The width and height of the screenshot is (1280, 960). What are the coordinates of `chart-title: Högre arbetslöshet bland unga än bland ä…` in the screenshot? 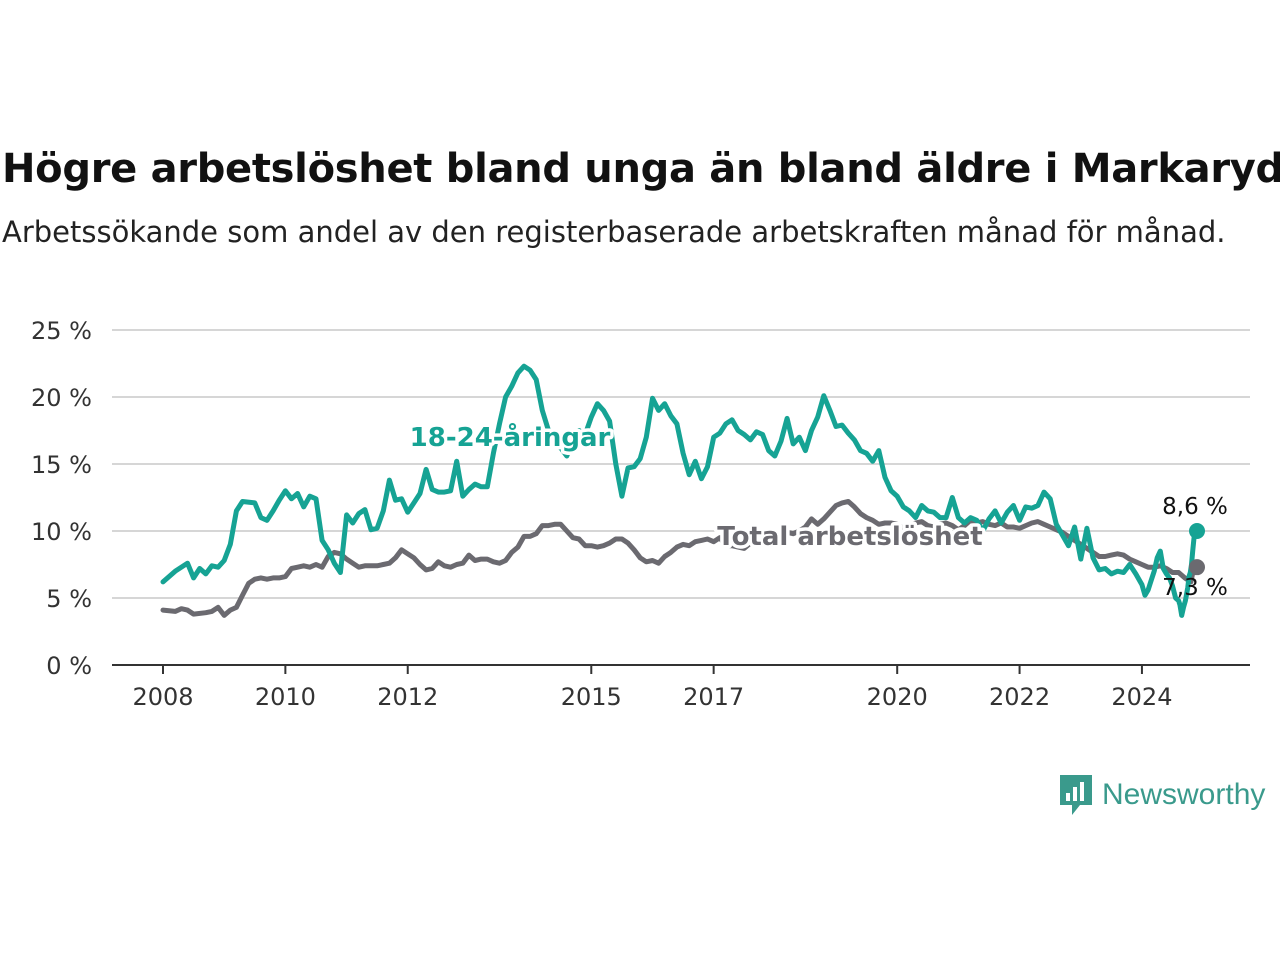 It's located at (641, 169).